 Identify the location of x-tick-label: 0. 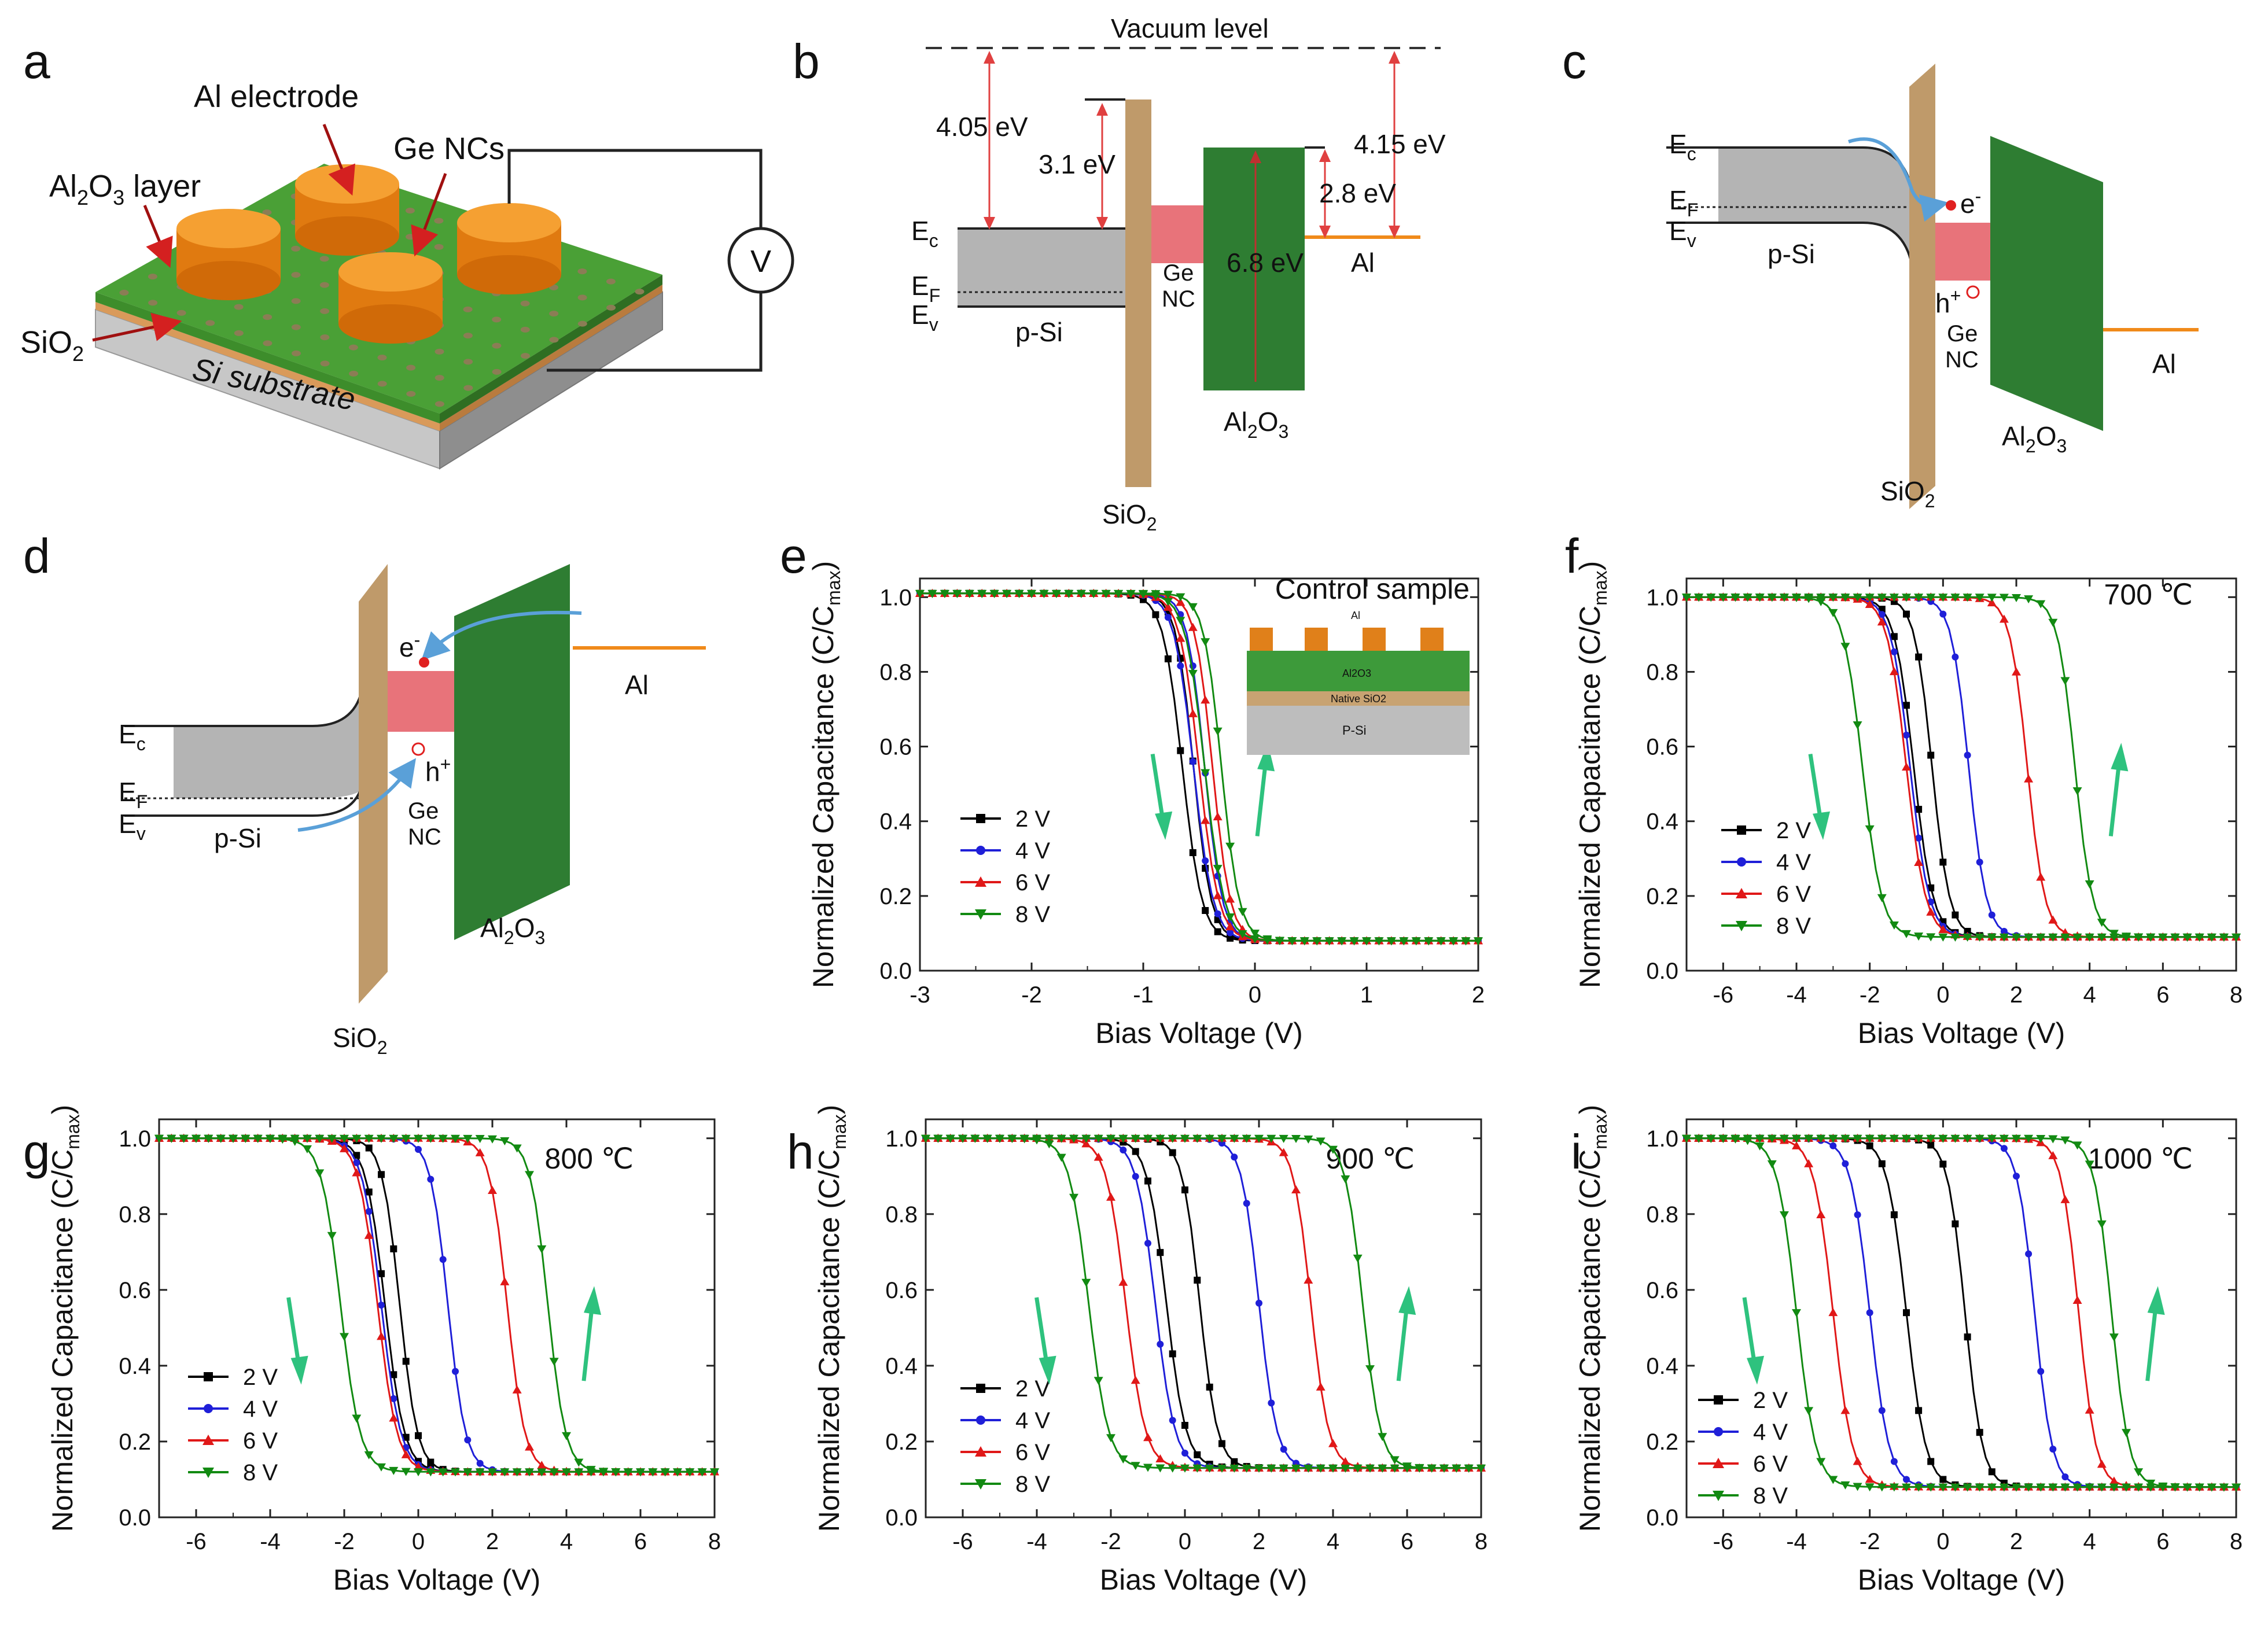
(1185, 1541).